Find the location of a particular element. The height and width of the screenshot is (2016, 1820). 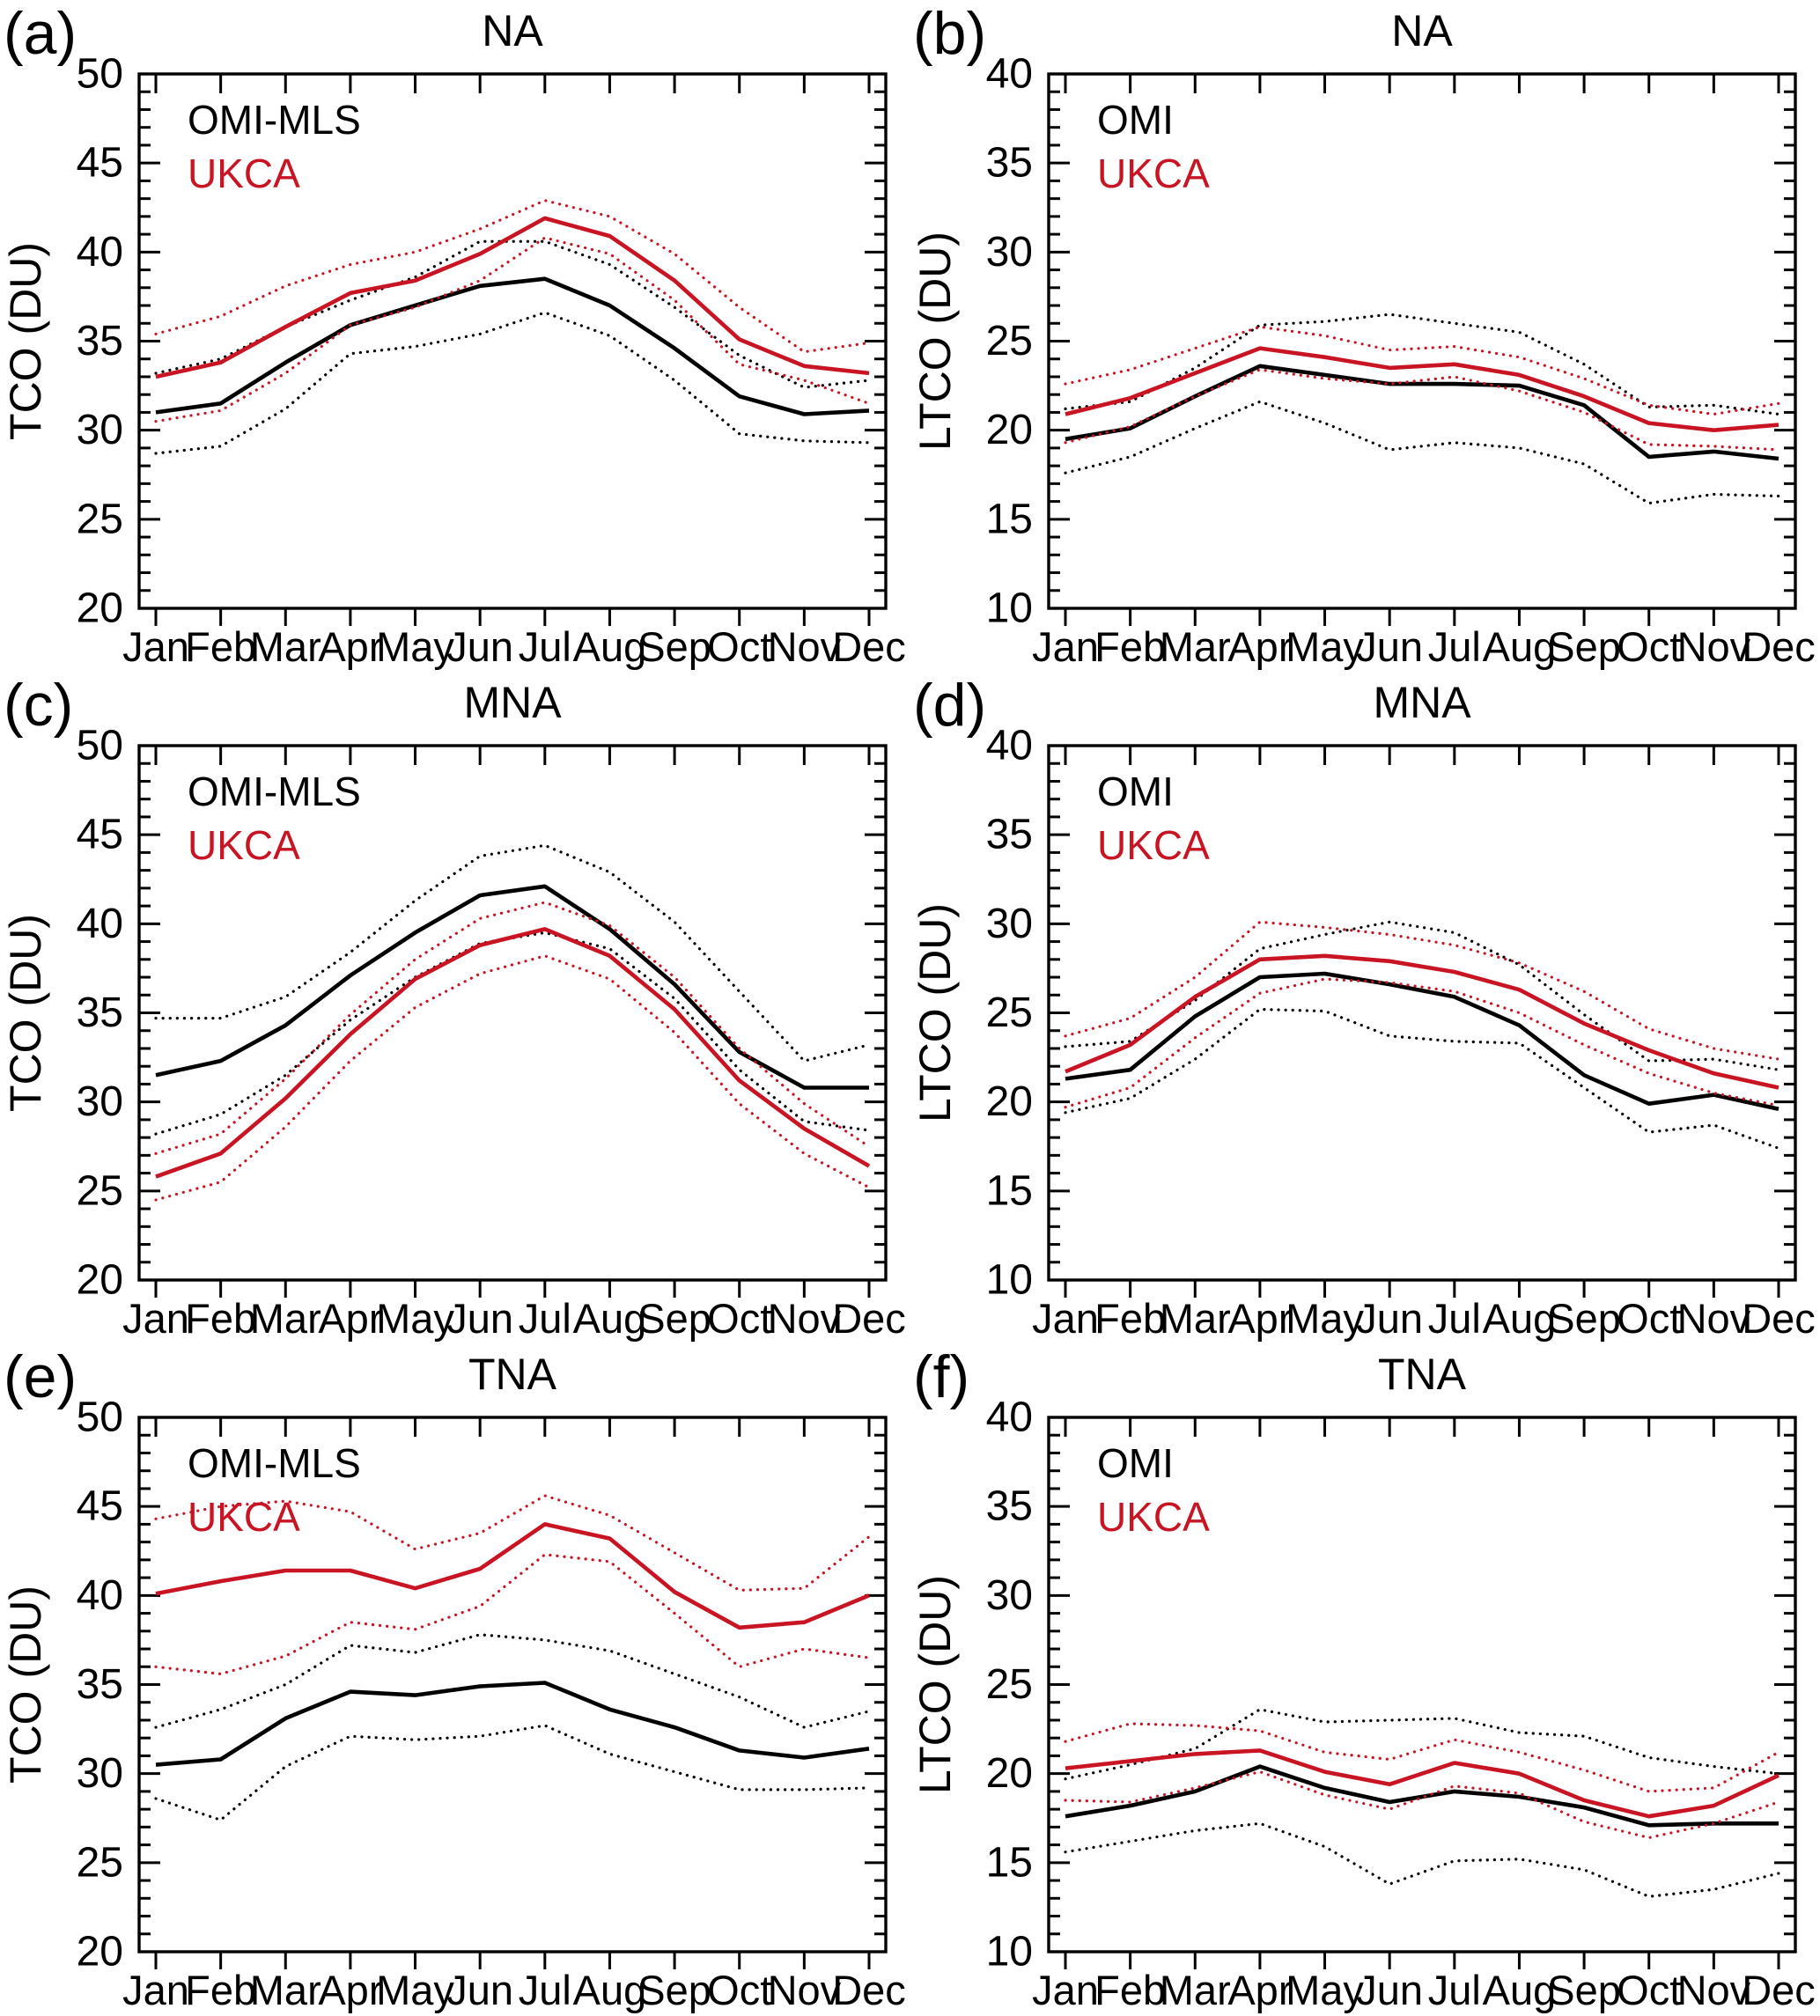

series-line-omi-mean is located at coordinates (1422, 412).